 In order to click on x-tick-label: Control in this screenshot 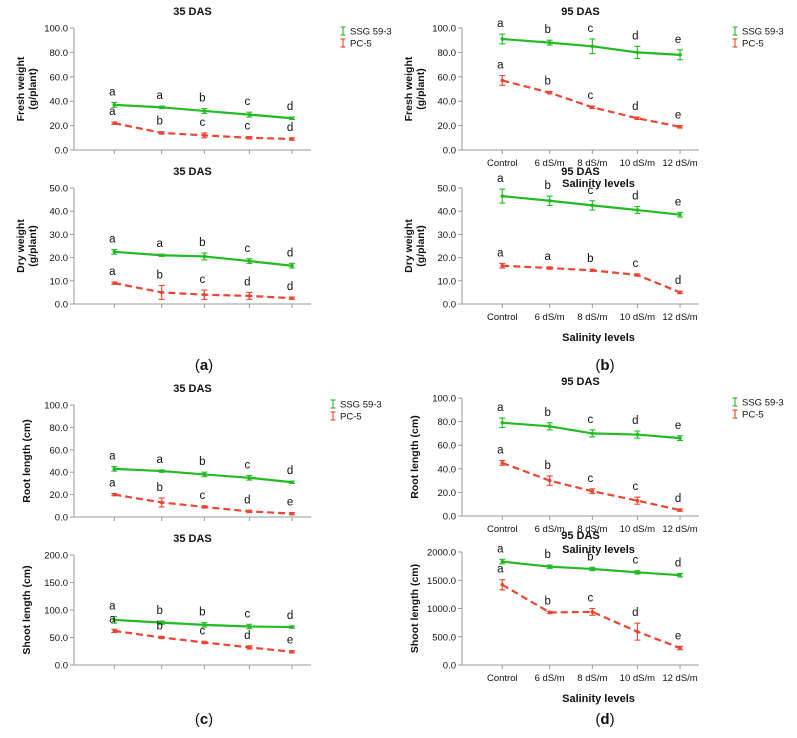, I will do `click(502, 317)`.